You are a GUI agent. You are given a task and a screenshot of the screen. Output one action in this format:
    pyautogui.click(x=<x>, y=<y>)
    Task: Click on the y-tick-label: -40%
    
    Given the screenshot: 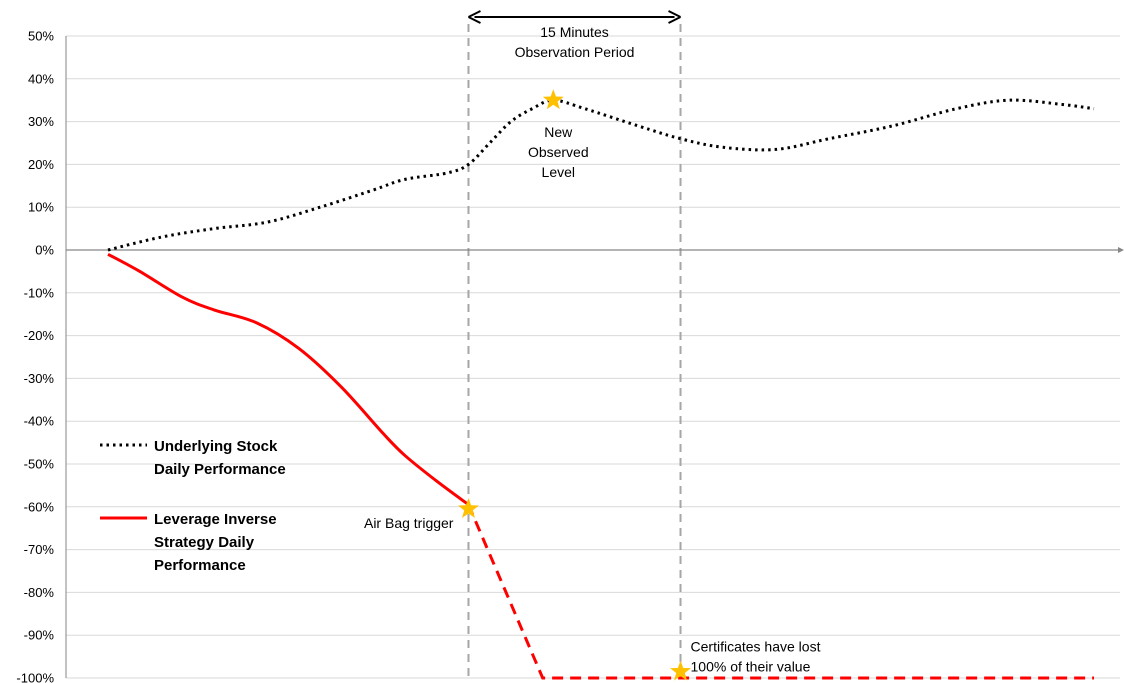 What is the action you would take?
    pyautogui.click(x=39, y=421)
    